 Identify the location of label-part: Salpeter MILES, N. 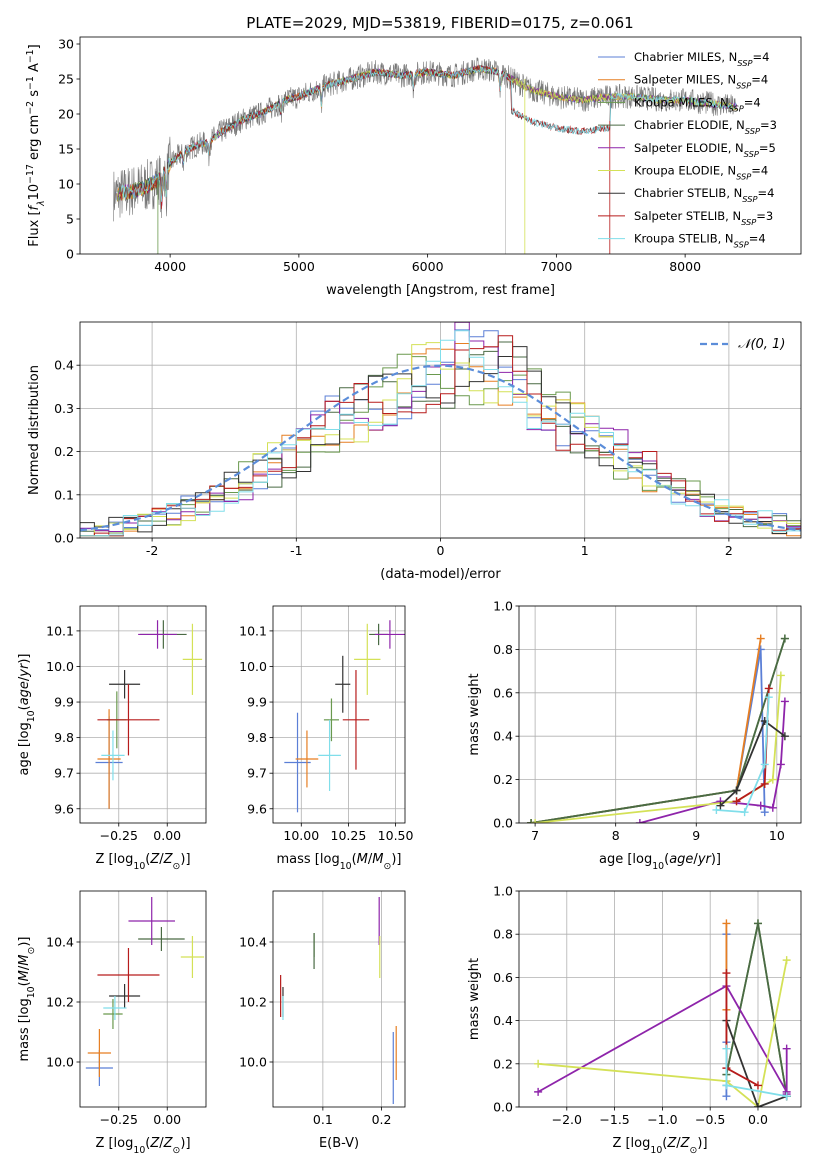
(685, 80).